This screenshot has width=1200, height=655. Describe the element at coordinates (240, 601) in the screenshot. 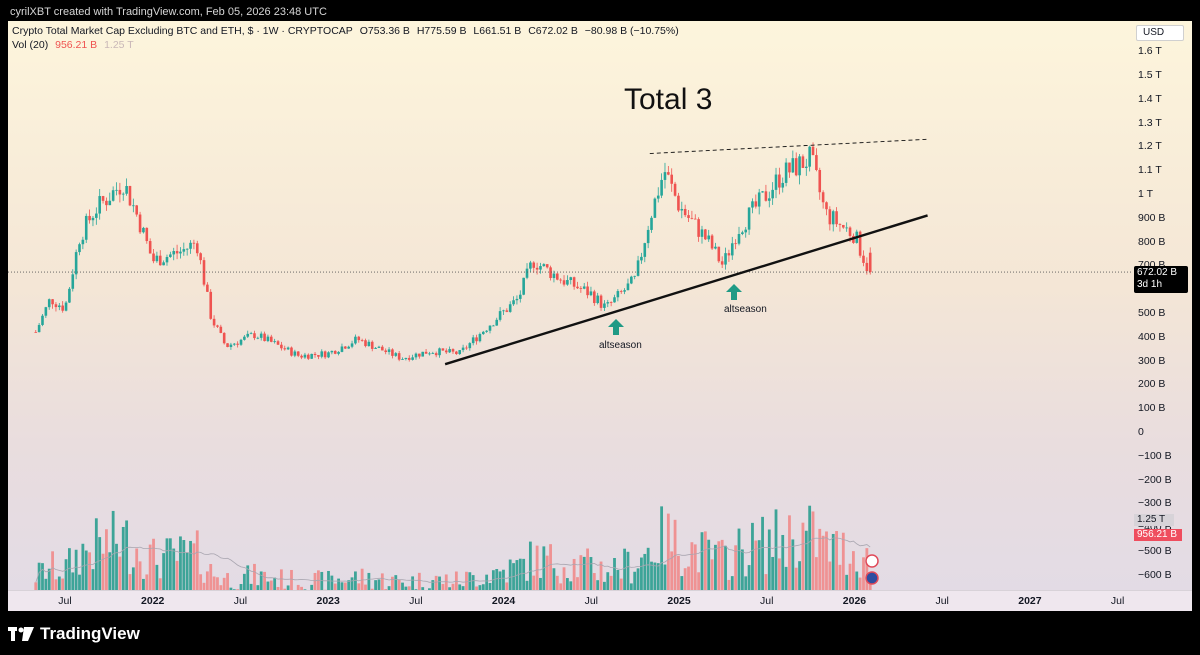

I see `x-tick-label: Jul` at that location.